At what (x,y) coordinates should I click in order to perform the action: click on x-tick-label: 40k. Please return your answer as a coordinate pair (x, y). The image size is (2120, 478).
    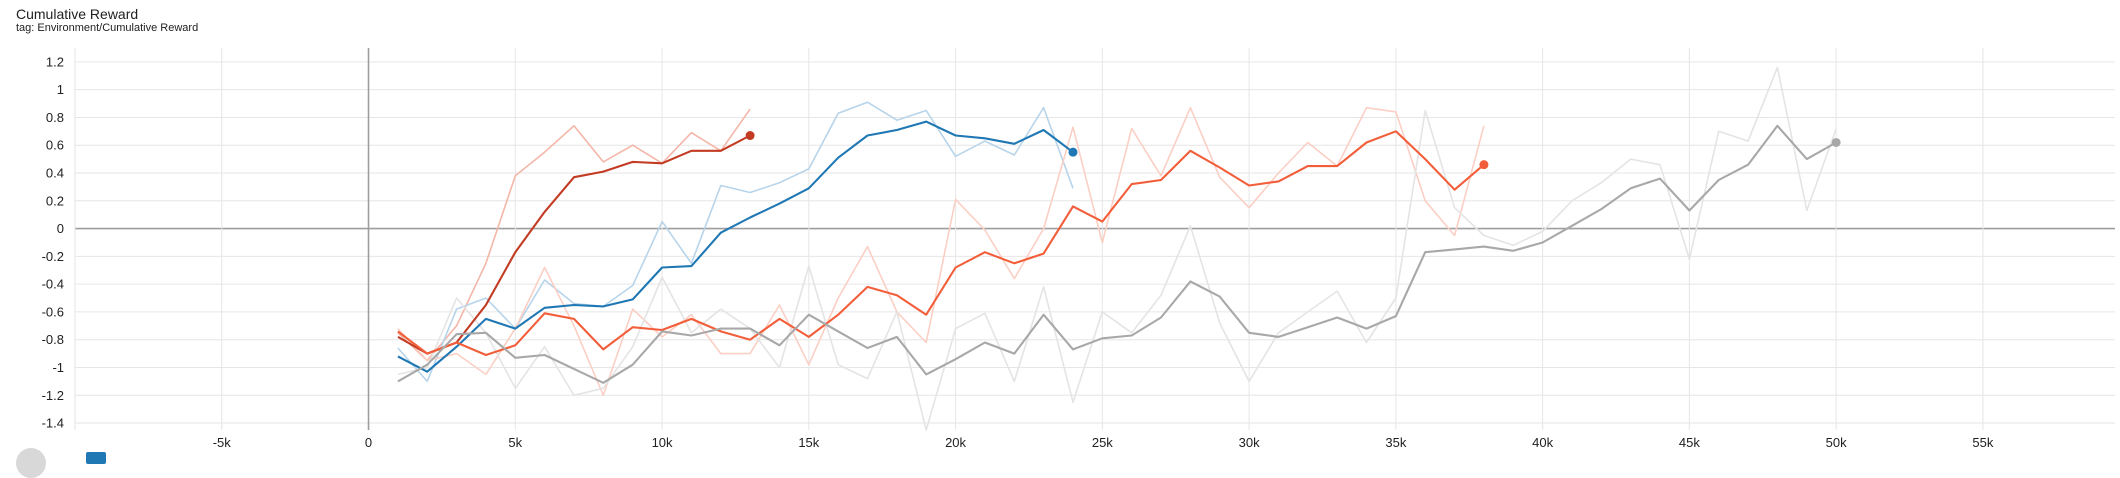
    Looking at the image, I should click on (1542, 442).